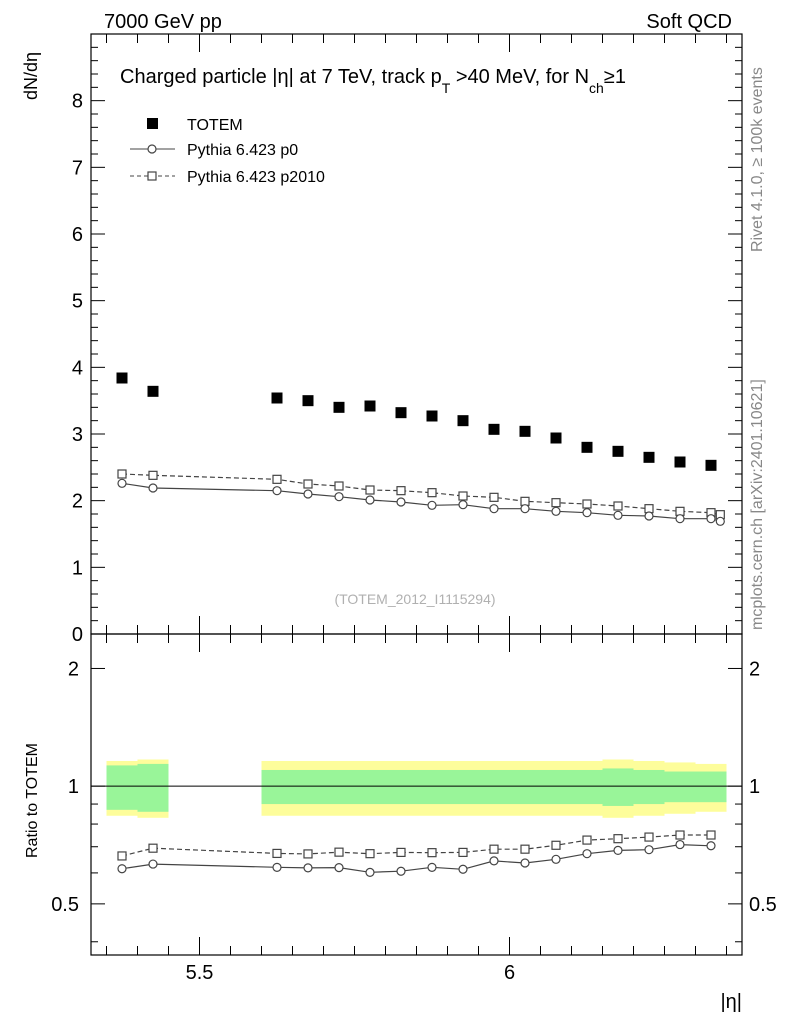  What do you see at coordinates (152, 149) in the screenshot?
I see `legend-marker-p0` at bounding box center [152, 149].